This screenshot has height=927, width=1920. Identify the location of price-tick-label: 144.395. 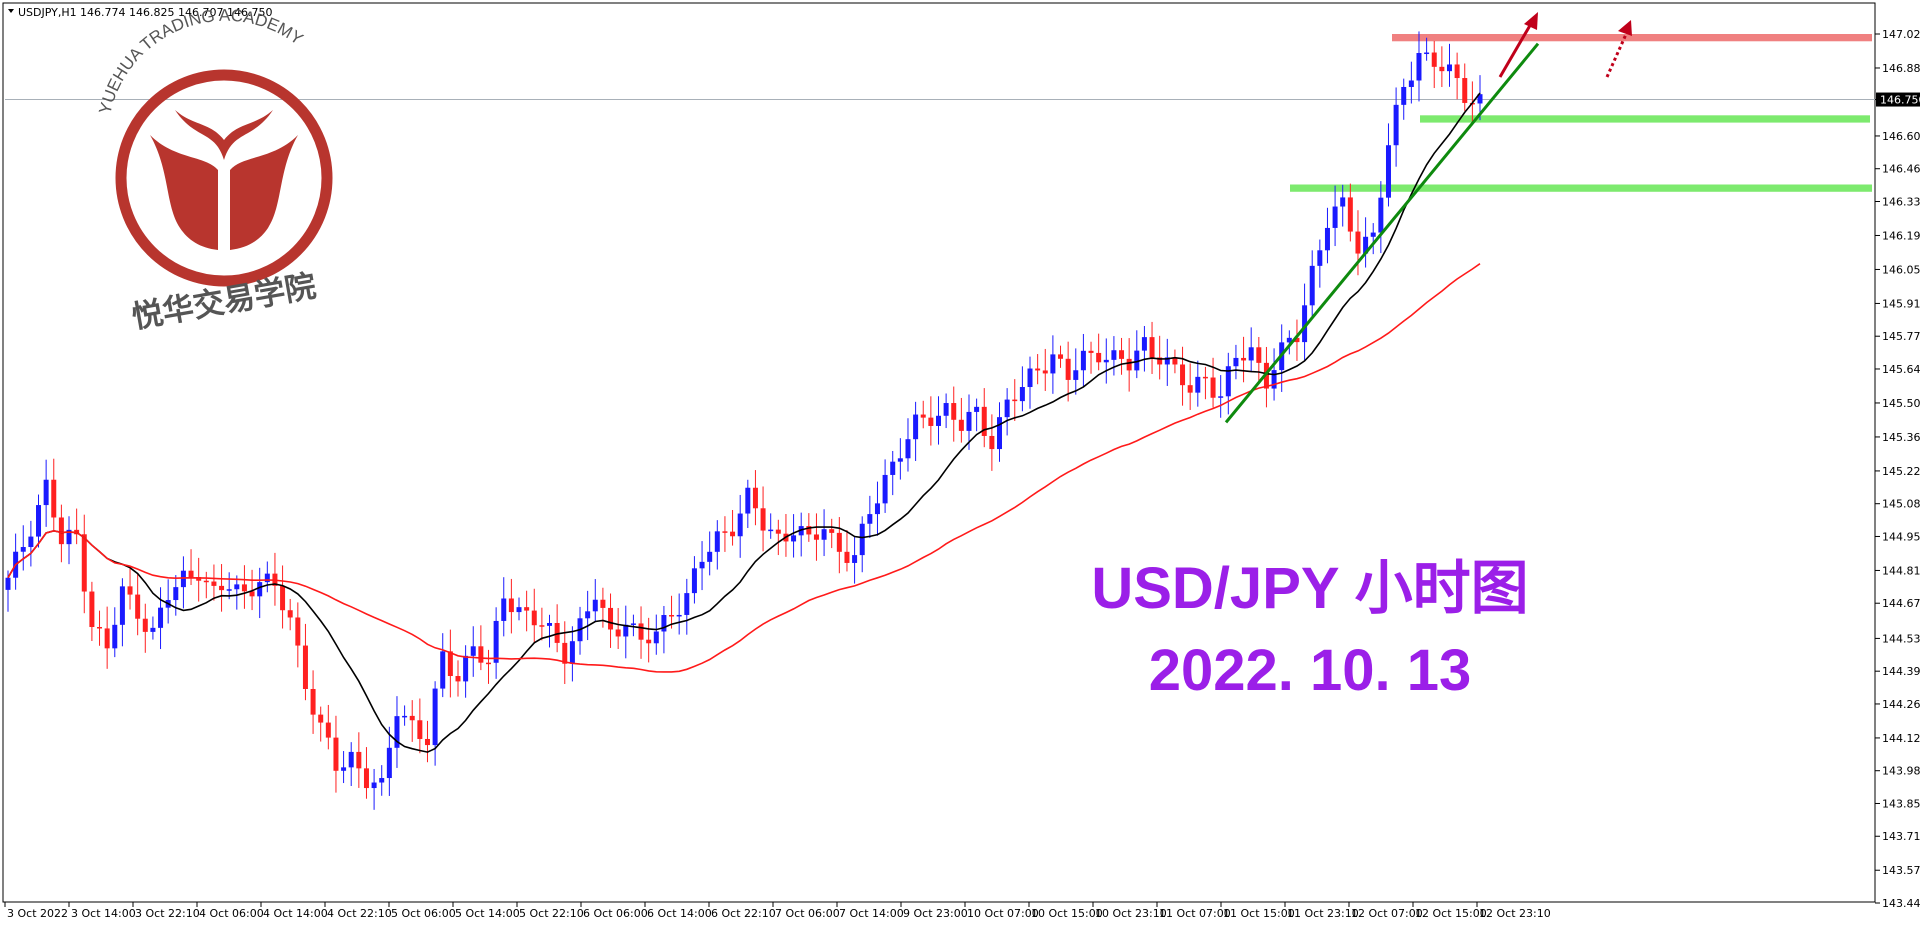
(1901, 671).